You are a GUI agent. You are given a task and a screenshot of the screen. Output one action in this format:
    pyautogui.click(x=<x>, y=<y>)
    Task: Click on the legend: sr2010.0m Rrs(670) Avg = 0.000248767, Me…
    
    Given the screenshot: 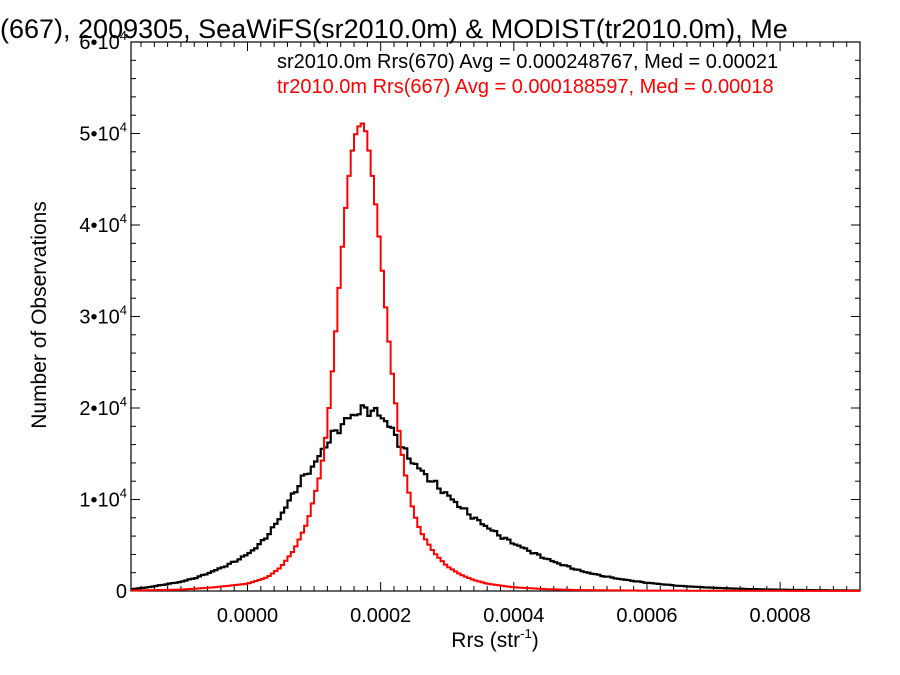 What is the action you would take?
    pyautogui.click(x=527, y=74)
    